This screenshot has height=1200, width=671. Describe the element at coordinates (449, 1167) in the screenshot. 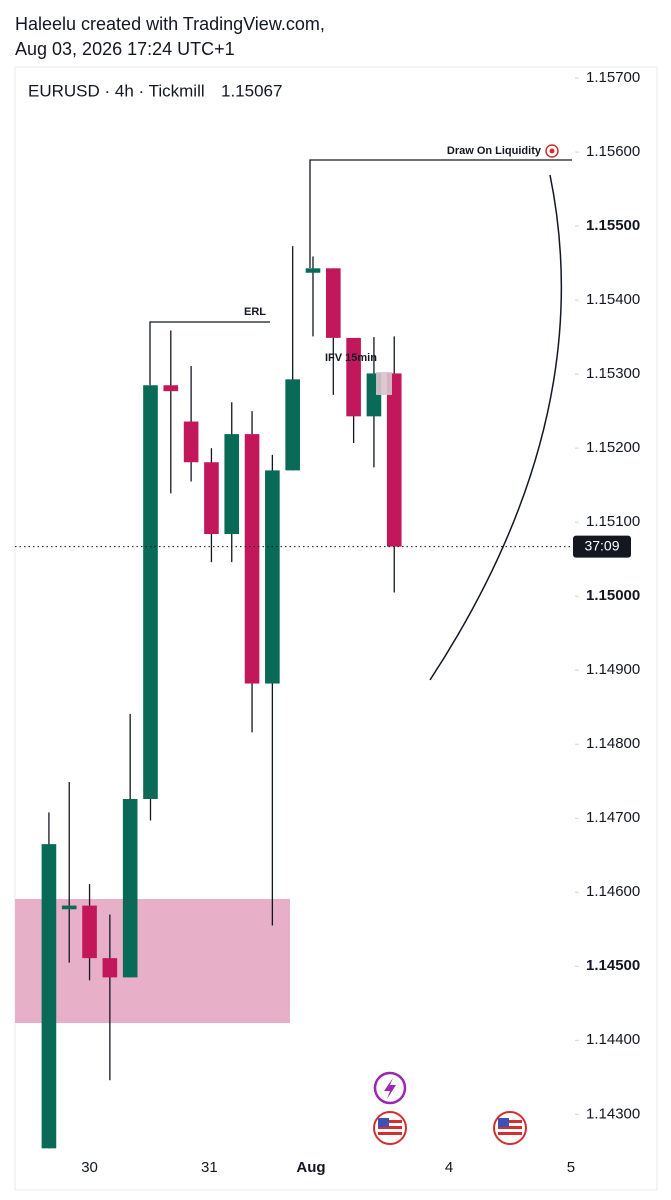

I see `x-tick-label: 4` at that location.